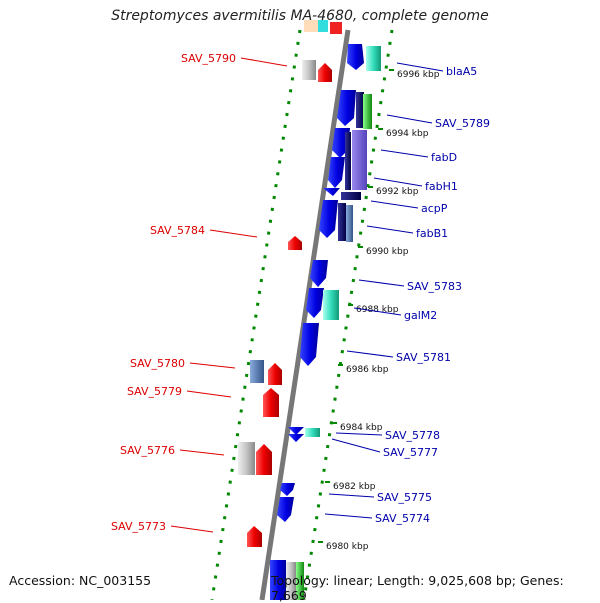 Image resolution: width=600 pixels, height=603 pixels. Describe the element at coordinates (271, 402) in the screenshot. I see `gene-sav5779` at that location.